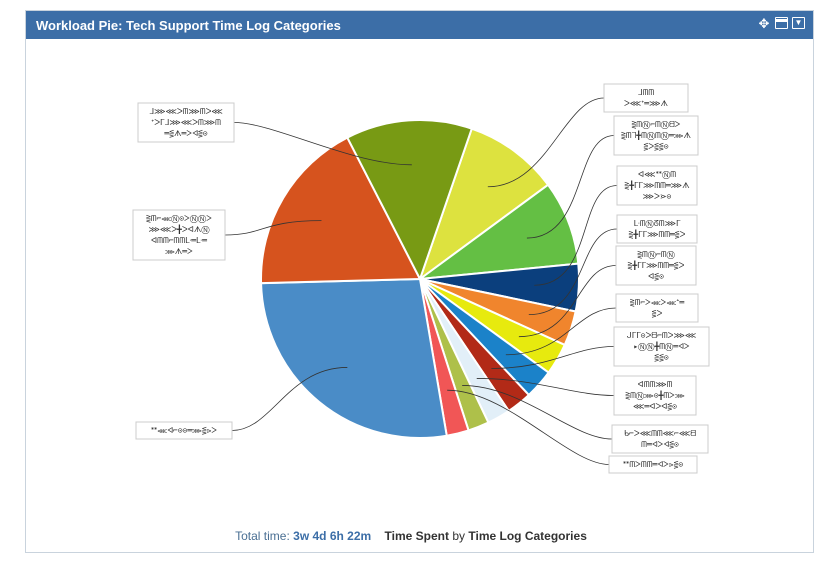 The image size is (822, 565). I want to click on slice-label: ⋛ᗰⓃ⌐ᗰⓃ, so click(656, 255).